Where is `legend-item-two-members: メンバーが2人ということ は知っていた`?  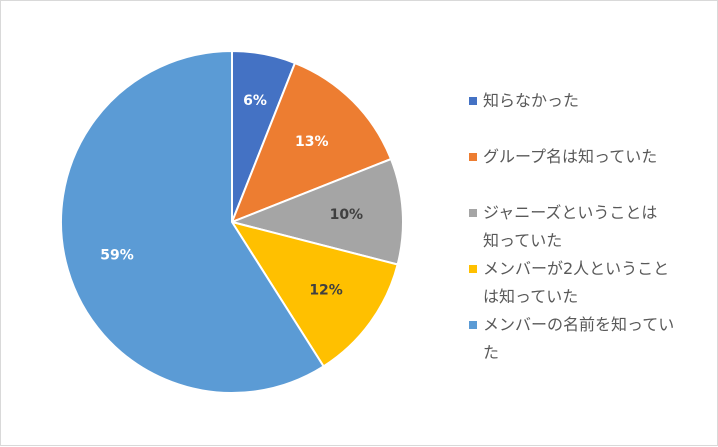
legend-item-two-members: メンバーが2人ということ は知っていた is located at coordinates (589, 283).